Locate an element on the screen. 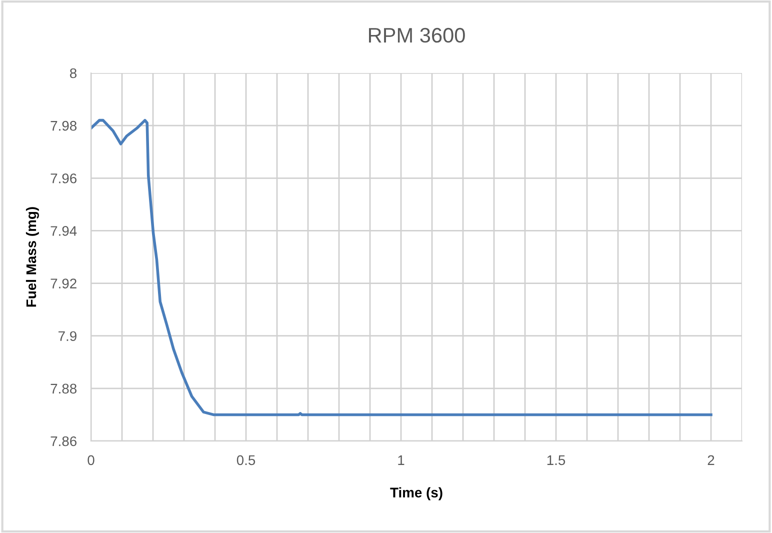 The height and width of the screenshot is (533, 772). y-tick-label: 7.88 is located at coordinates (63, 389).